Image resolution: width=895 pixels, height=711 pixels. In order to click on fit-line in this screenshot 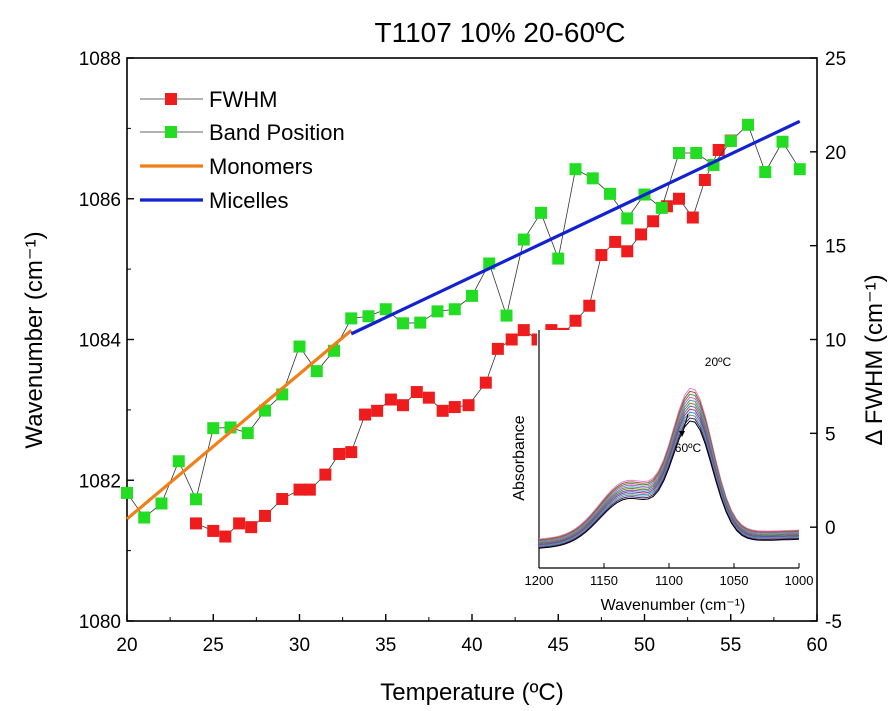, I will do `click(239, 425)`.